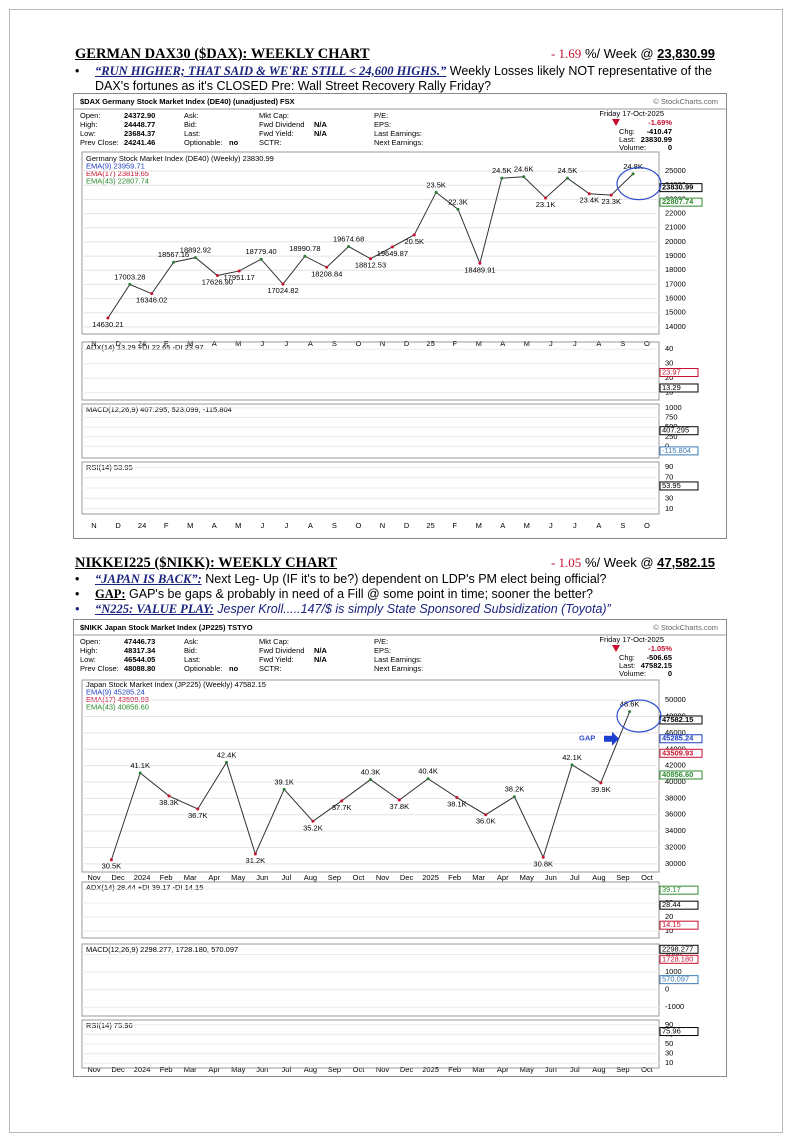 The width and height of the screenshot is (792, 1142). I want to click on weekly-change: - 1.05 %/ Week @ 47,582.15, so click(633, 563).